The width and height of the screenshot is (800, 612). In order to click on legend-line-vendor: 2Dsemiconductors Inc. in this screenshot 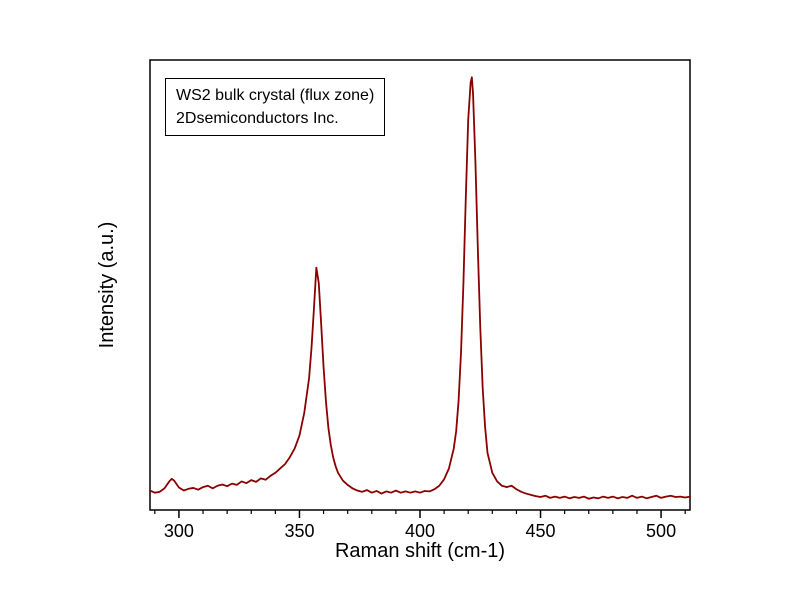, I will do `click(257, 119)`.